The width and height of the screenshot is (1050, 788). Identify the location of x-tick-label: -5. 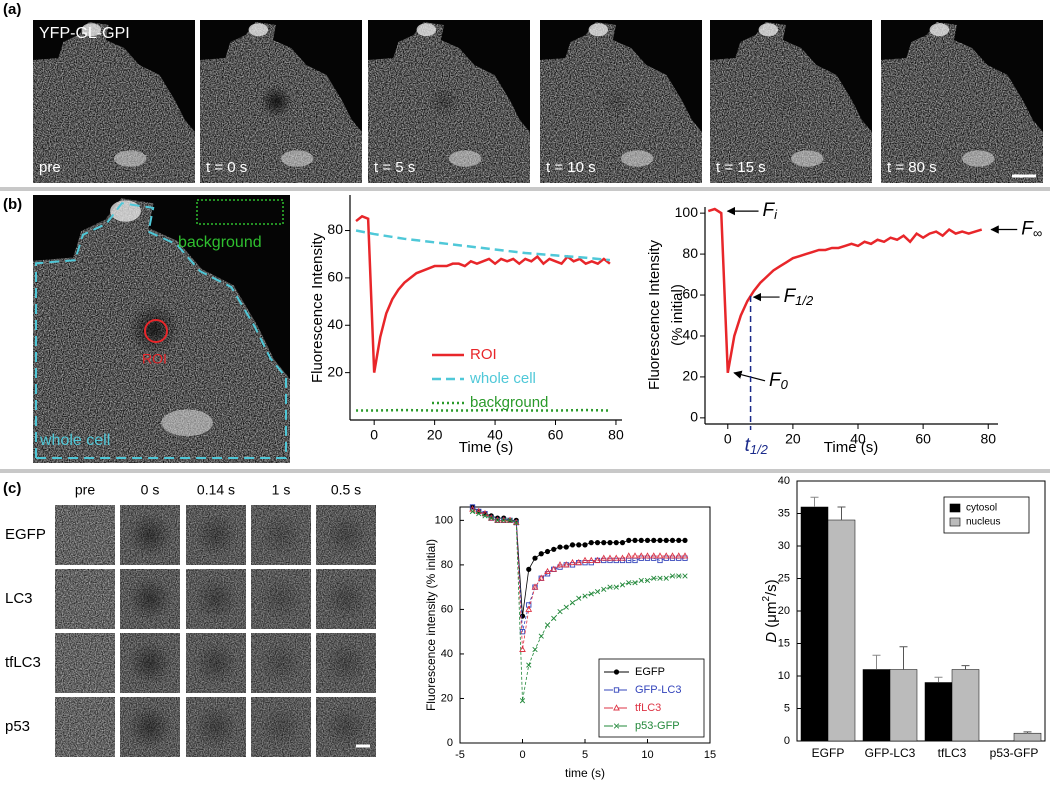
(460, 755).